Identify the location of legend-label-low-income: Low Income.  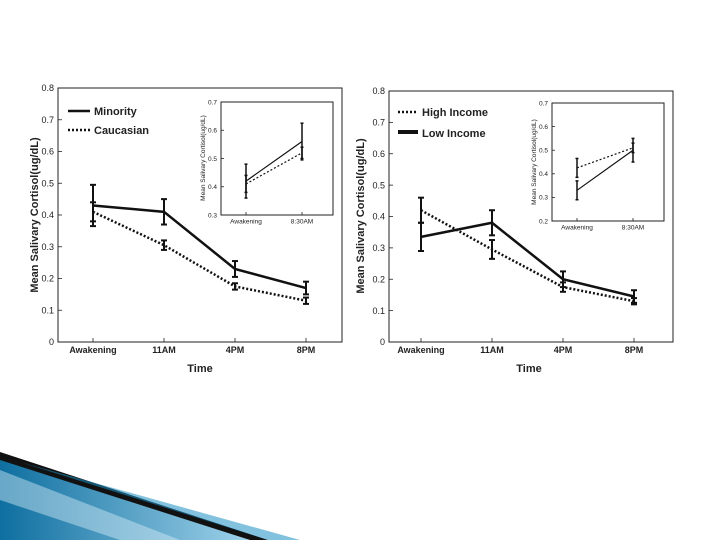
(454, 134).